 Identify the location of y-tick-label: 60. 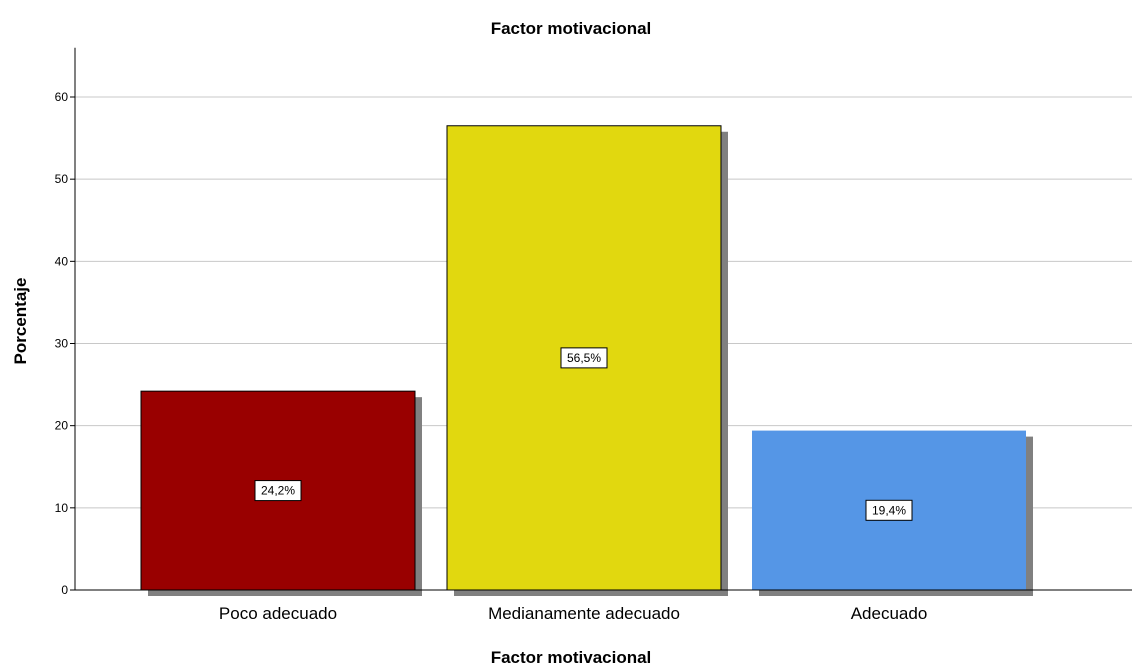
(62, 97).